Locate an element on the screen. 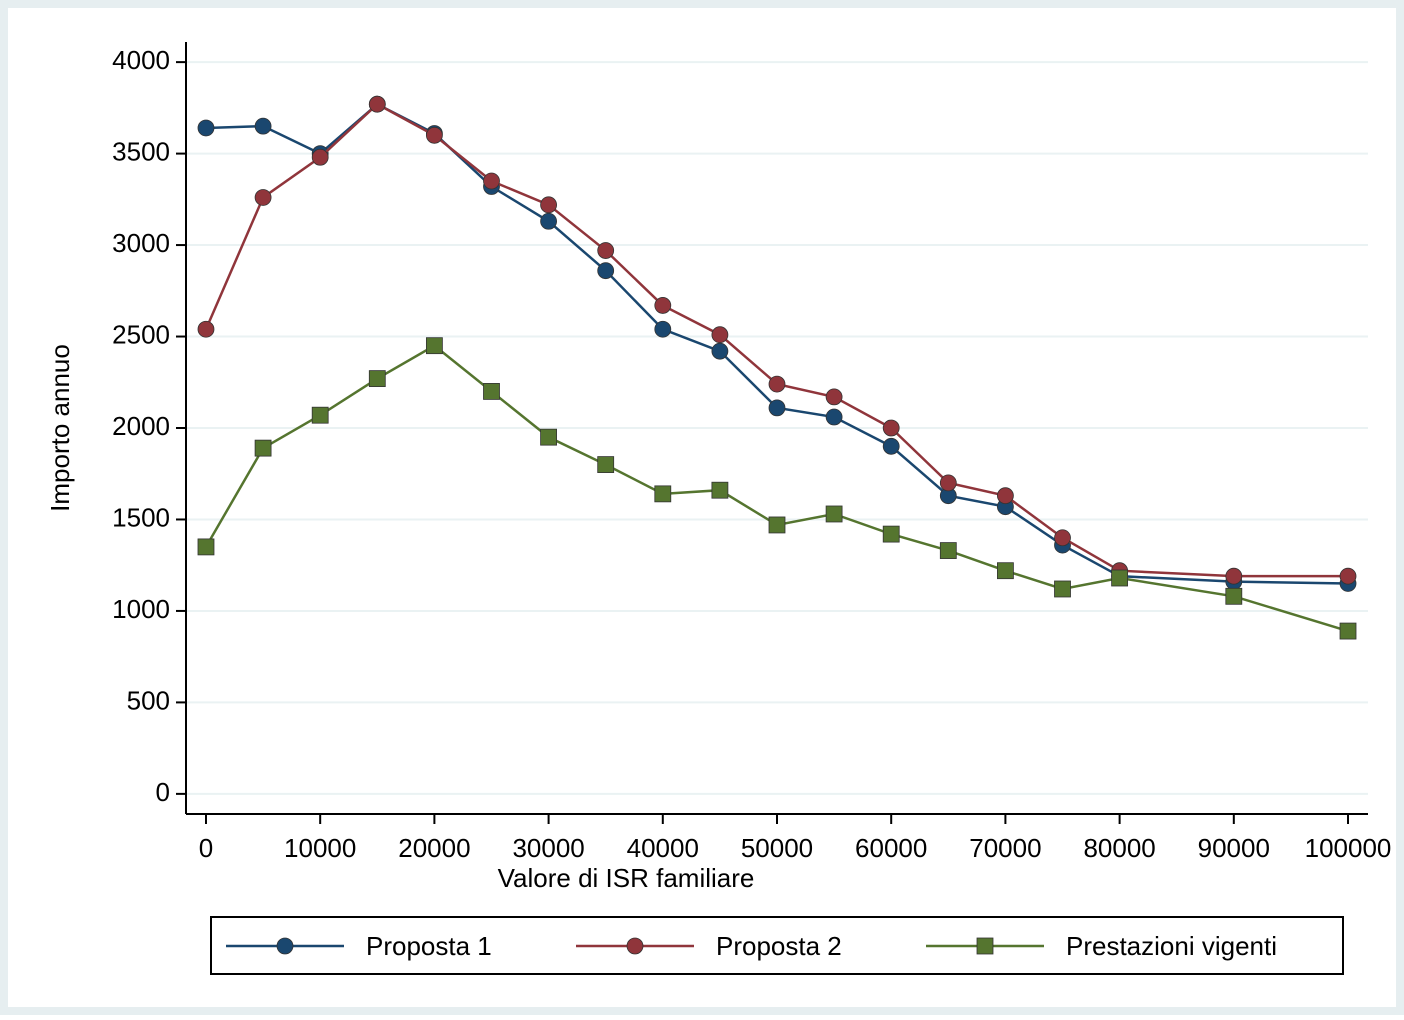 The height and width of the screenshot is (1020, 1404). y-tick-label: 3000 is located at coordinates (141, 243).